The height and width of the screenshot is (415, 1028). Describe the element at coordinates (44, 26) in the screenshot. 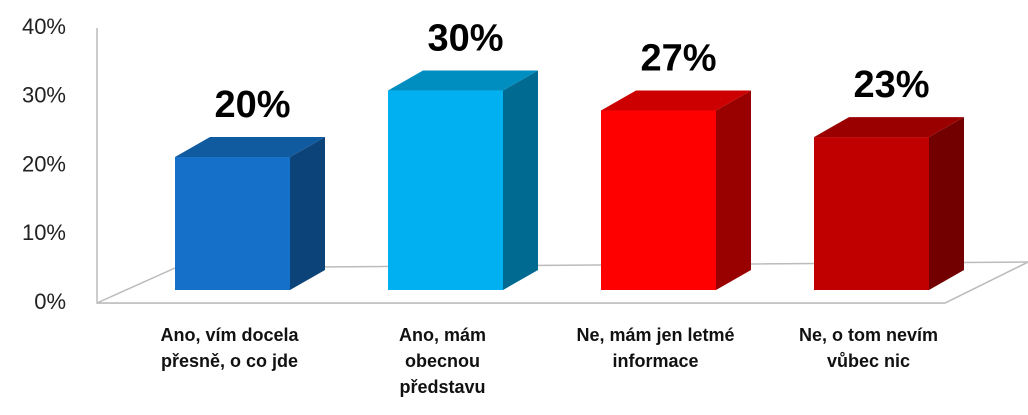

I see `y-tick-label: 40%` at that location.